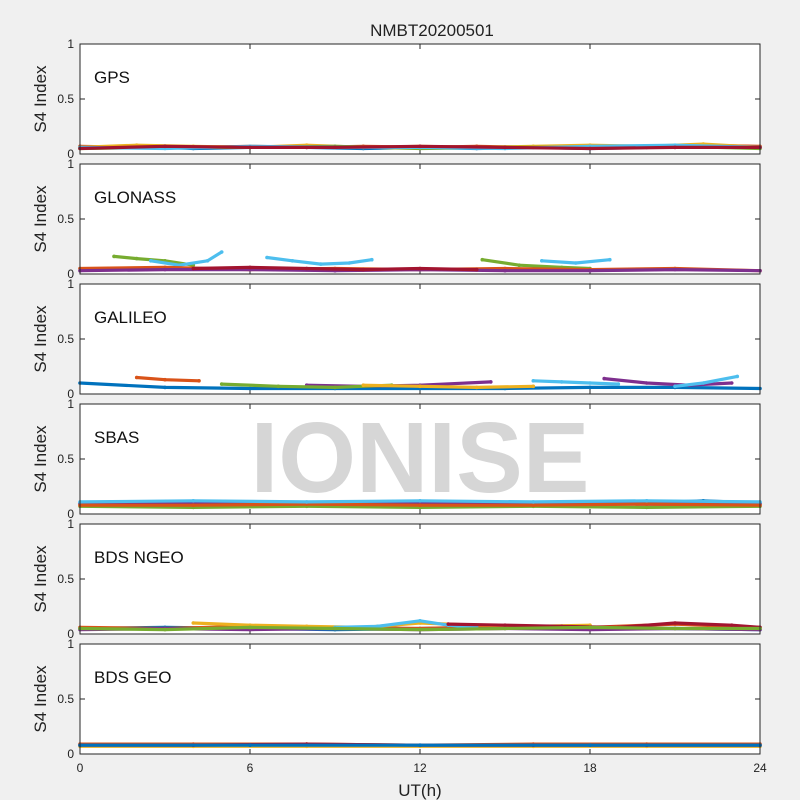 This screenshot has height=800, width=800. Describe the element at coordinates (135, 197) in the screenshot. I see `system-label: GLONASS` at that location.